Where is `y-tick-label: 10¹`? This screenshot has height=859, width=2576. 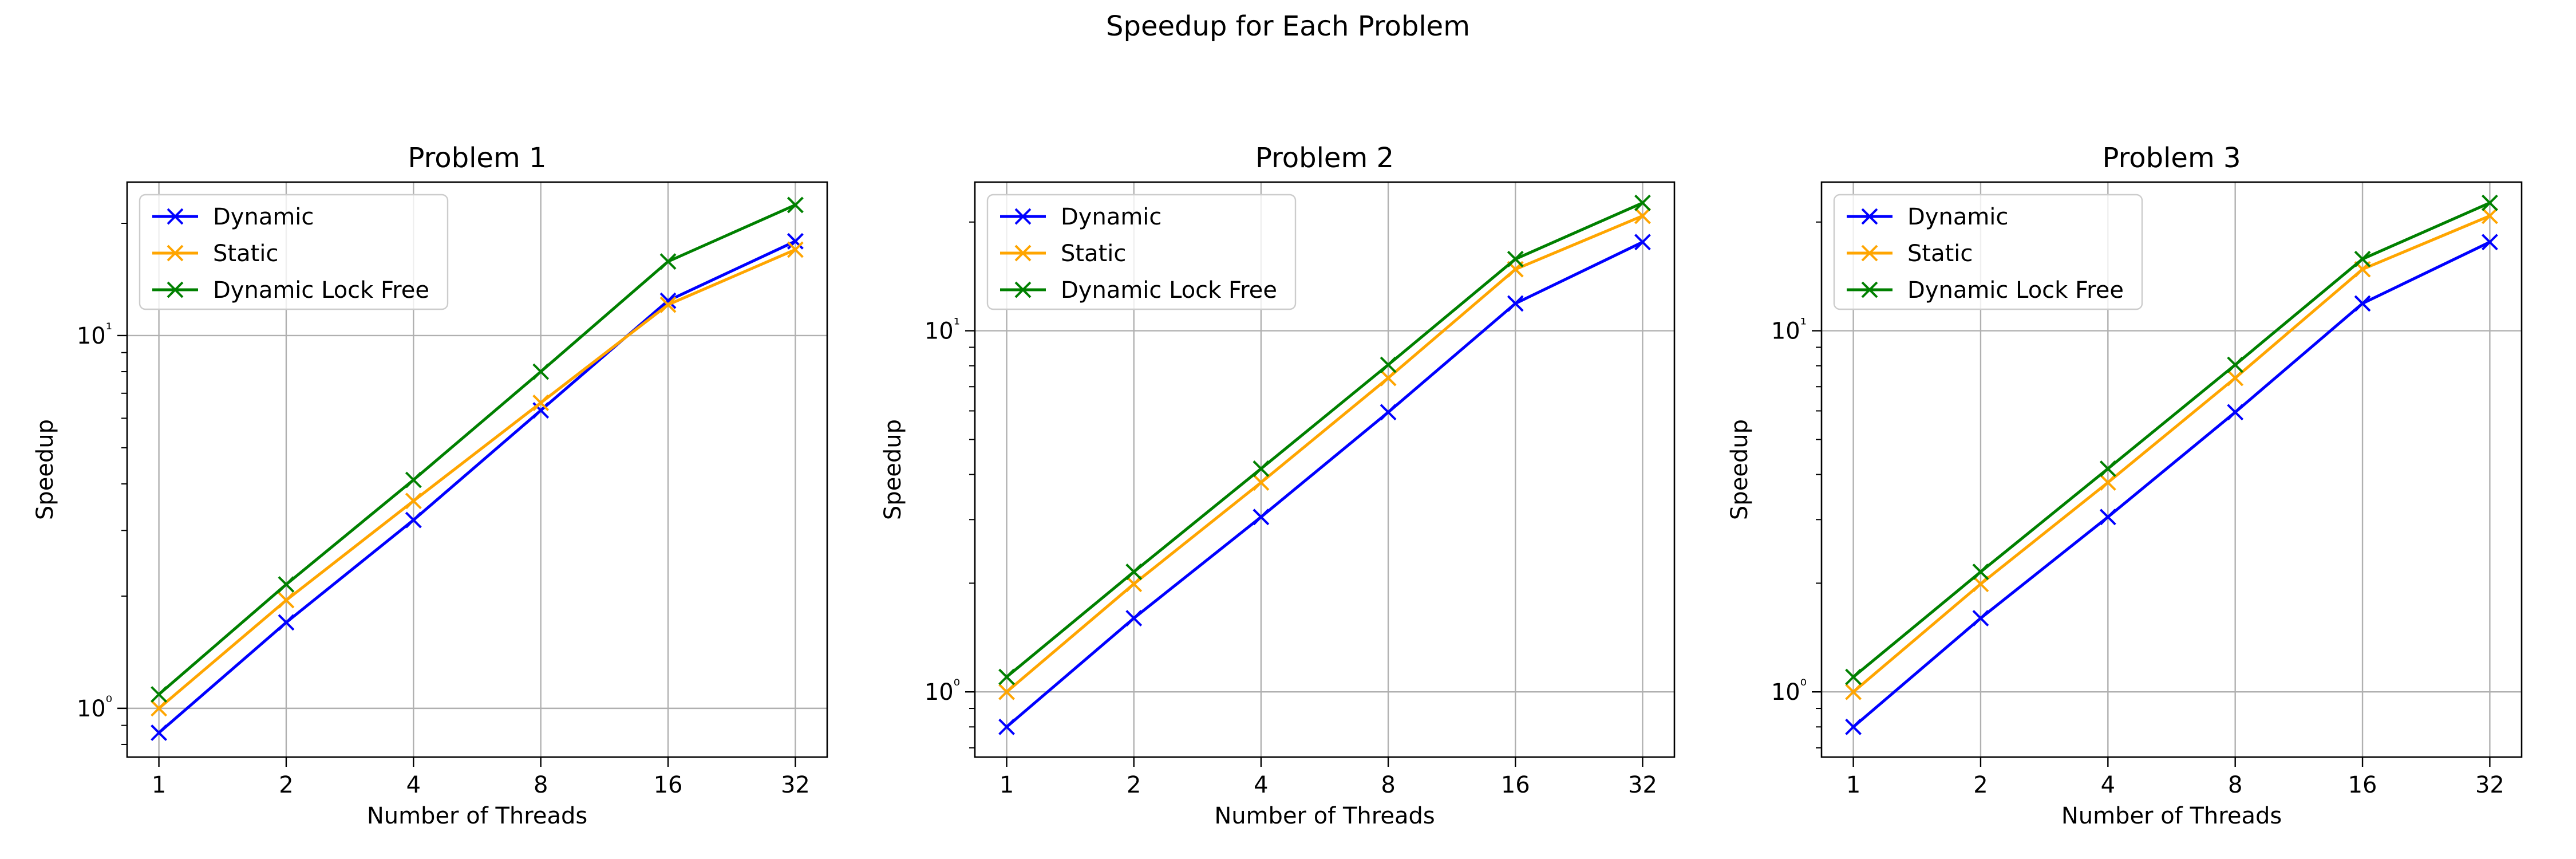
y-tick-label: 10¹ is located at coordinates (94, 334).